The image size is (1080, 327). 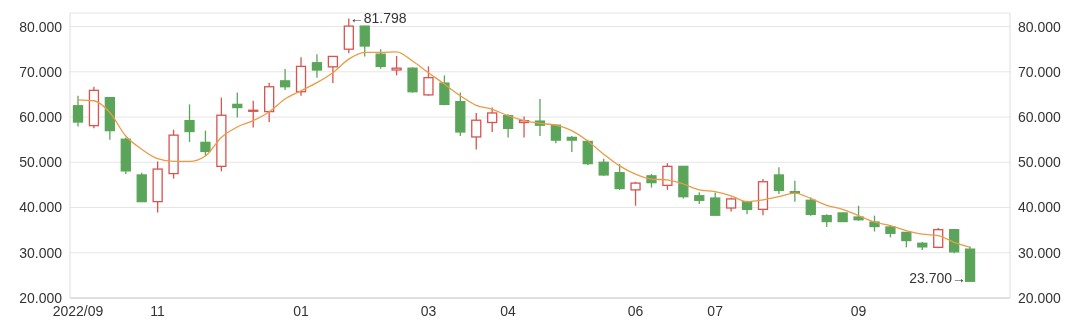 I want to click on x-tick-label: 07, so click(x=715, y=310).